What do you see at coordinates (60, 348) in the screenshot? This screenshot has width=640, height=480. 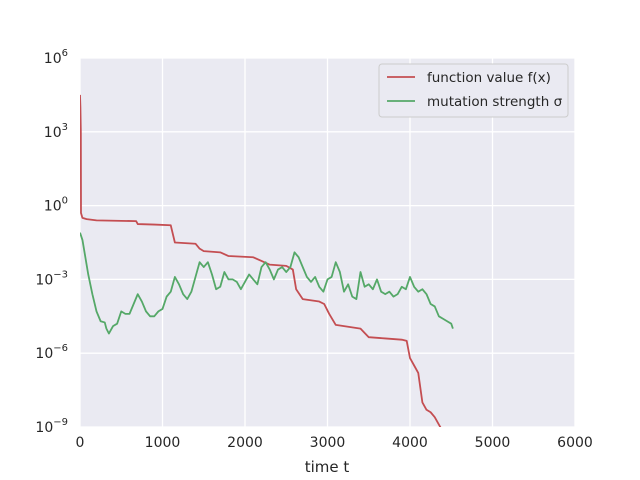 I see `y-tick-exponent: −6` at bounding box center [60, 348].